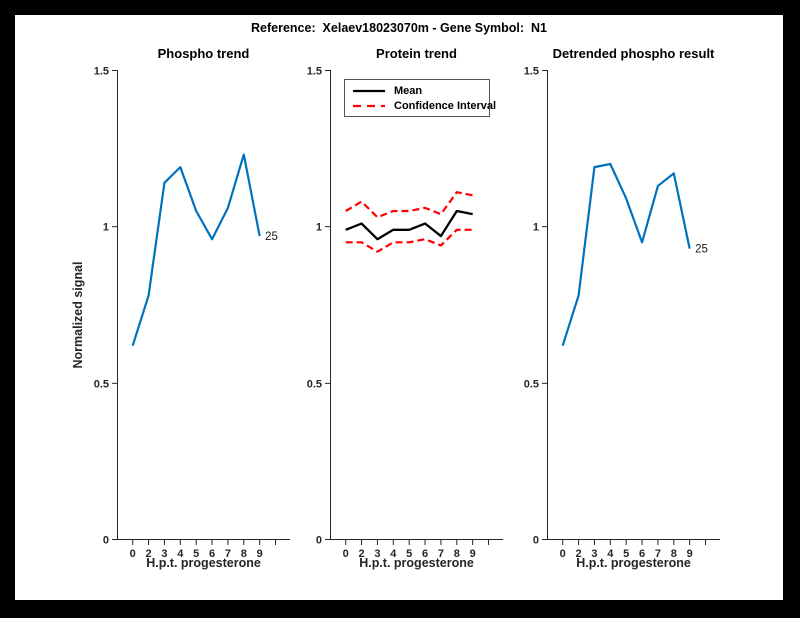  Describe the element at coordinates (408, 90) in the screenshot. I see `legend-label: Mean` at that location.